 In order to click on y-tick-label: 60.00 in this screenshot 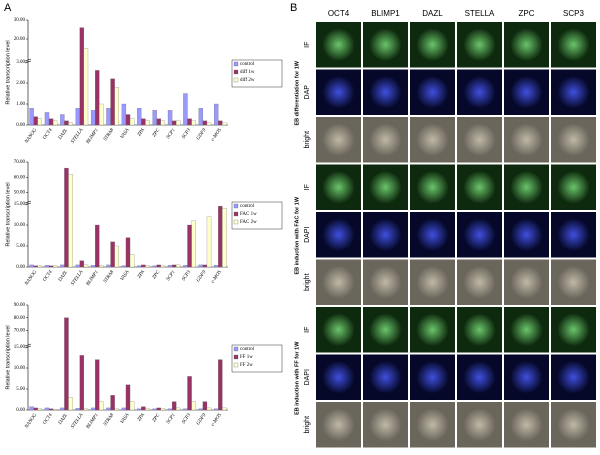, I will do `click(20, 177)`.